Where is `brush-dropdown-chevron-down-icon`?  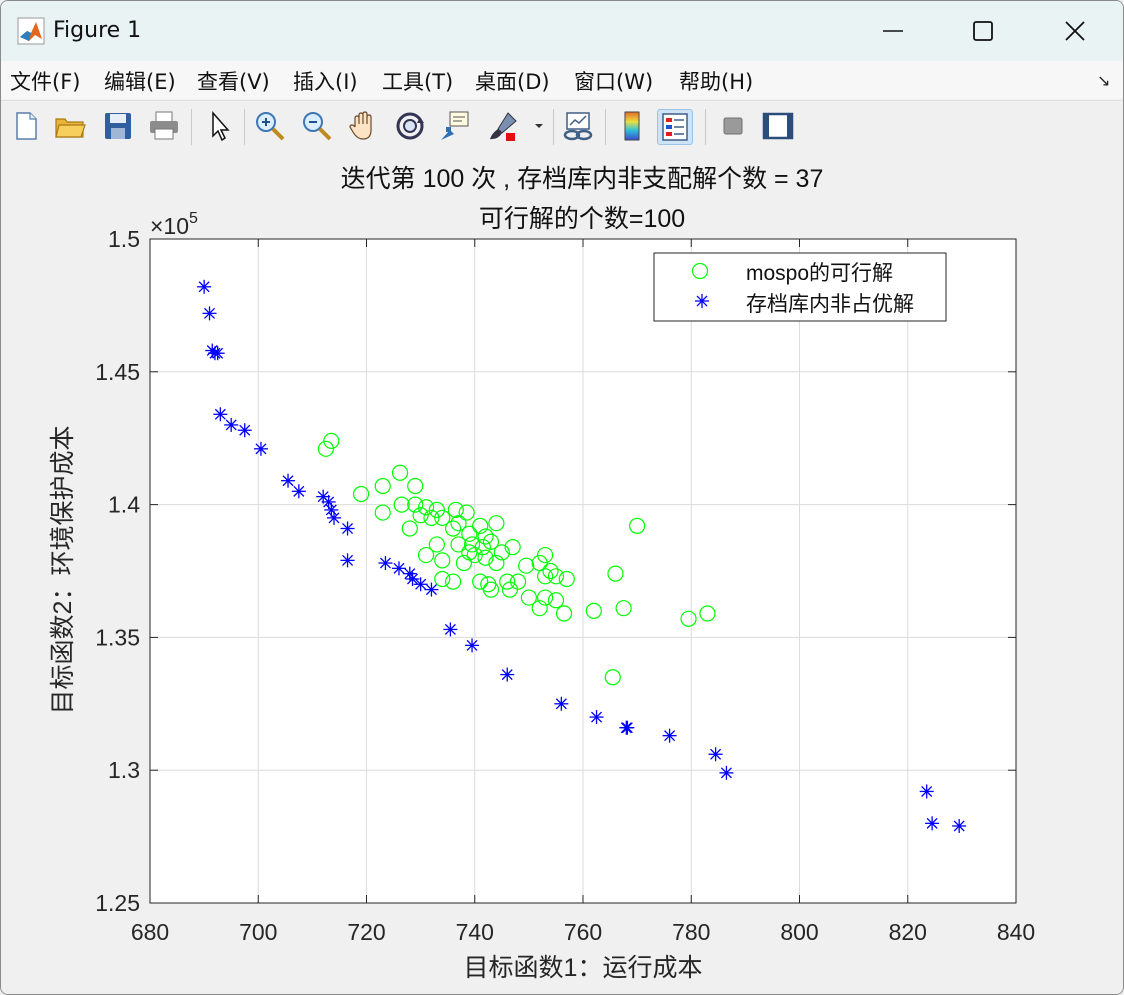
brush-dropdown-chevron-down-icon is located at coordinates (539, 126).